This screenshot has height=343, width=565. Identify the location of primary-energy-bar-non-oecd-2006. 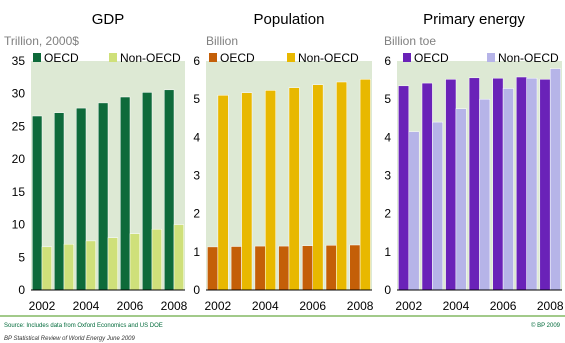
(508, 189).